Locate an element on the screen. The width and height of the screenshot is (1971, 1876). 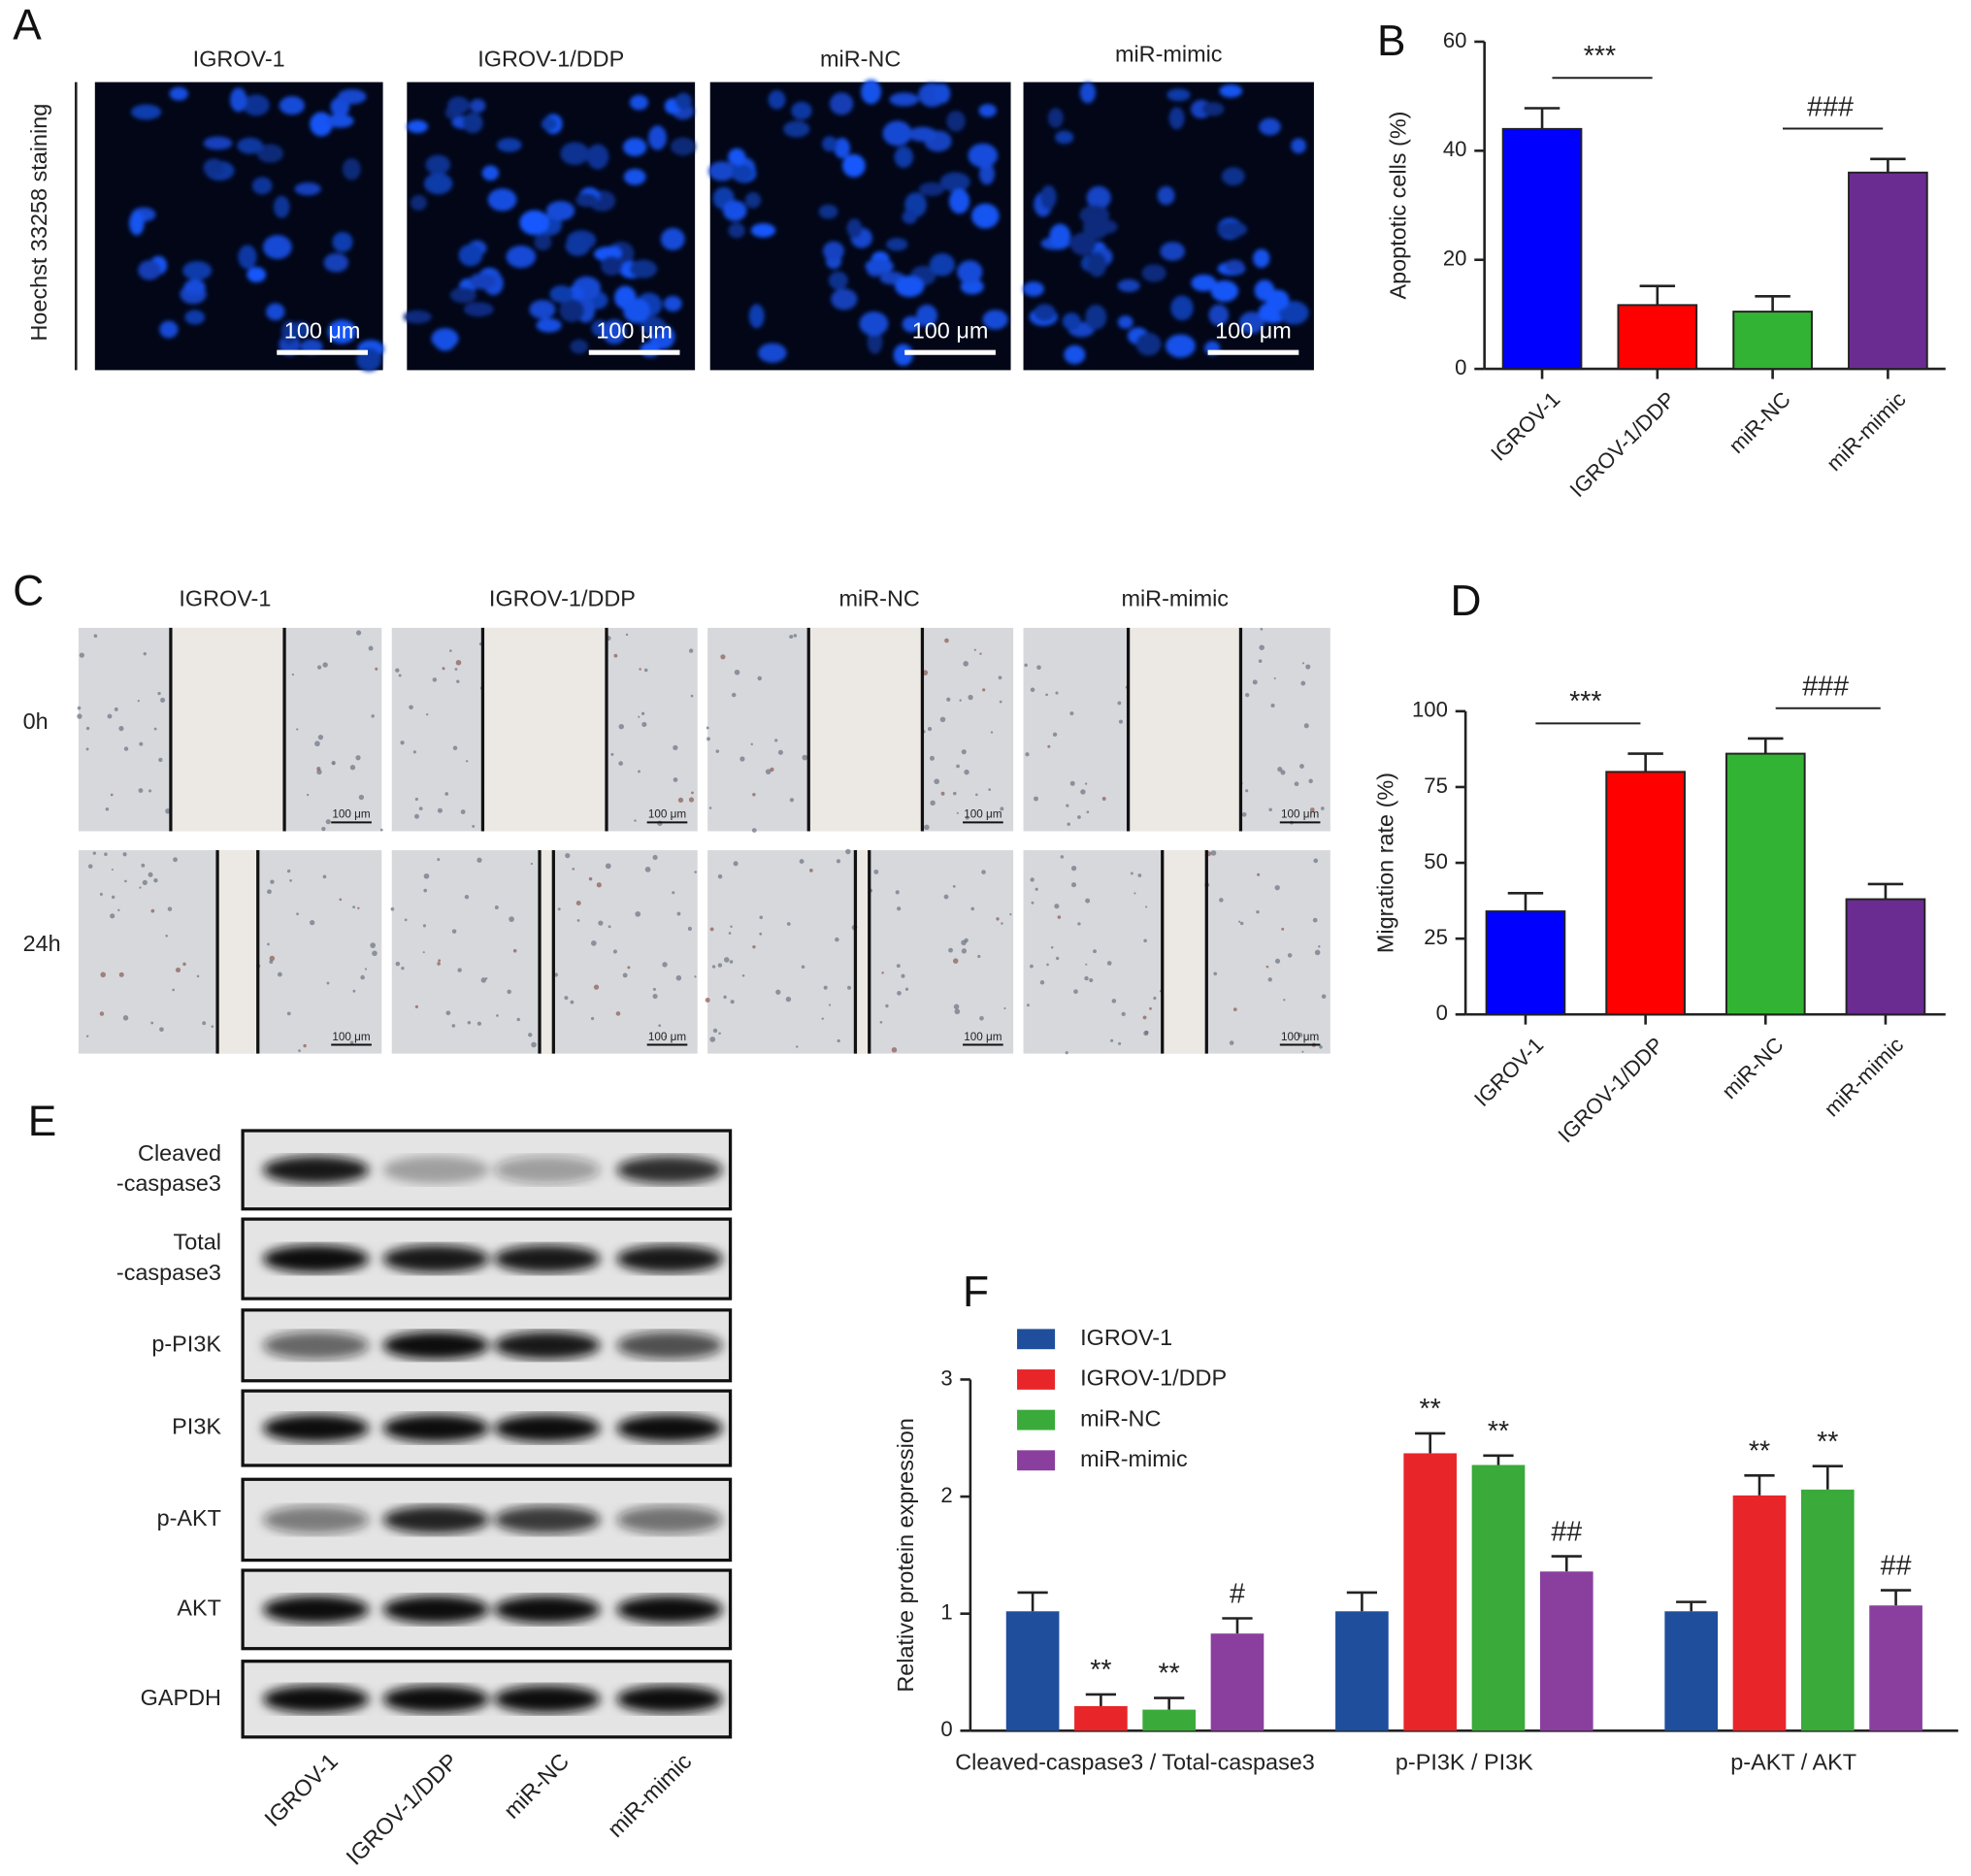
bands is located at coordinates (492, 1258).